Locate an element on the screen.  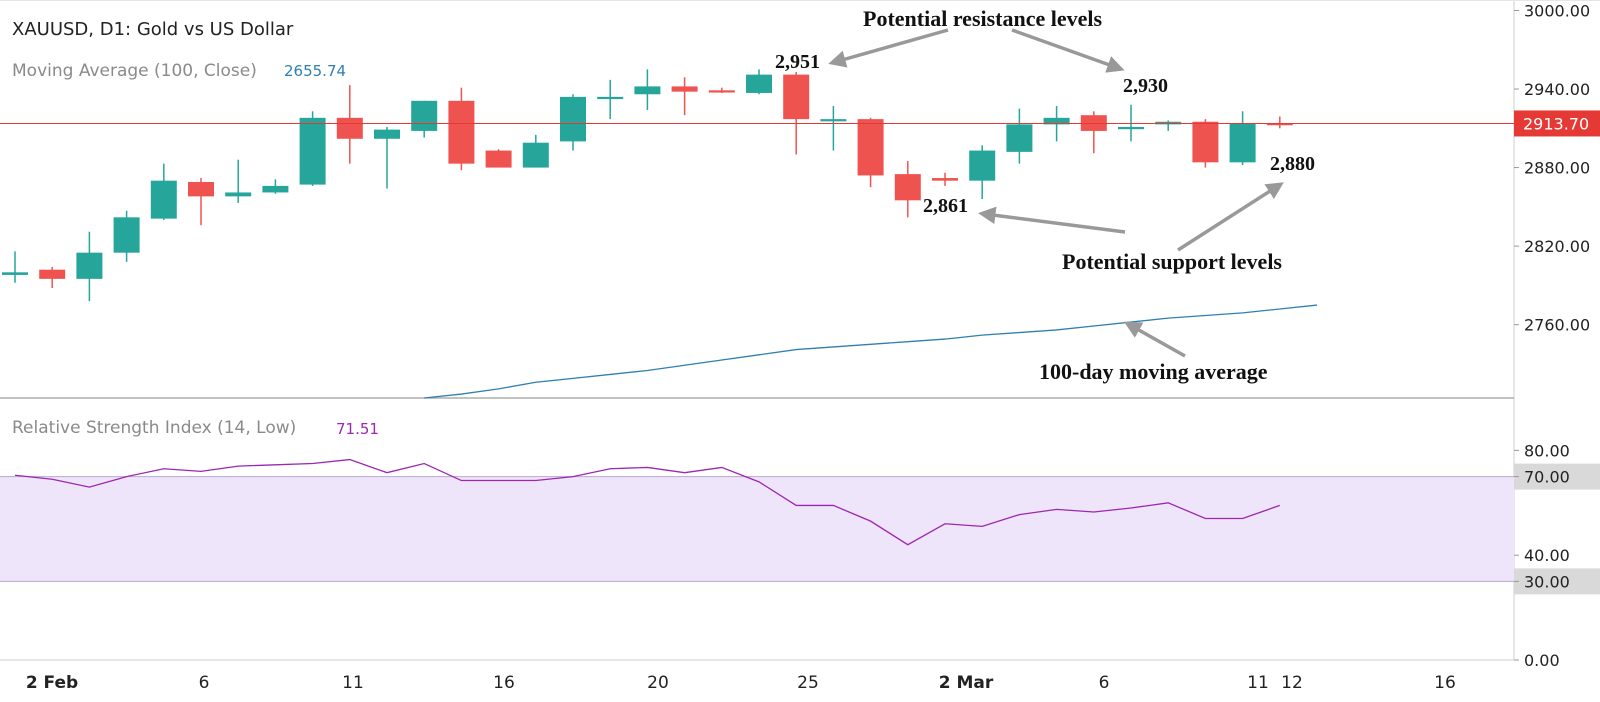
annotation-resistance-title: Potential resistance levels is located at coordinates (983, 18).